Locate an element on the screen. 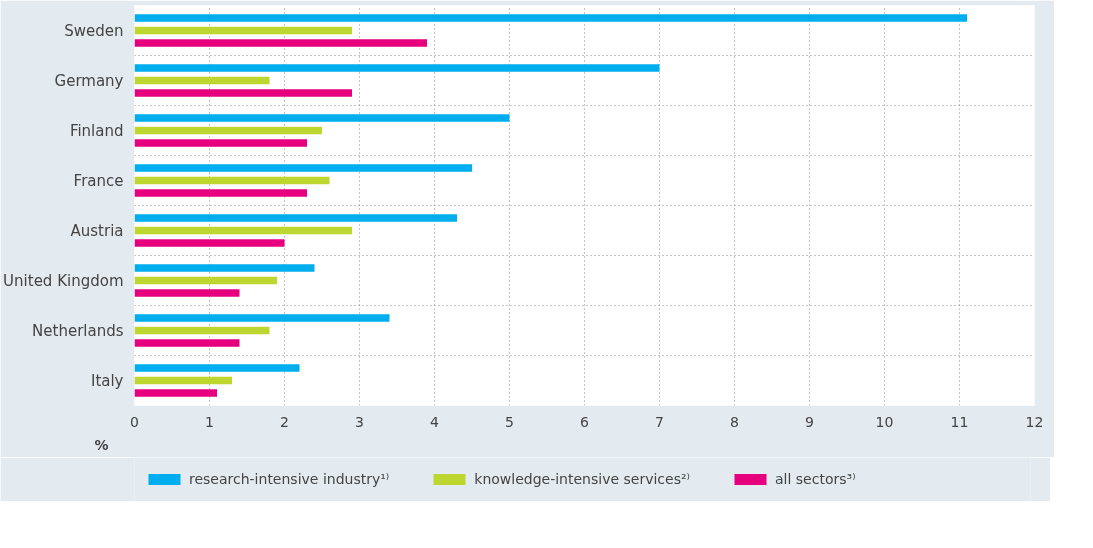 The width and height of the screenshot is (1093, 548). x-tick-label: 3 is located at coordinates (359, 421).